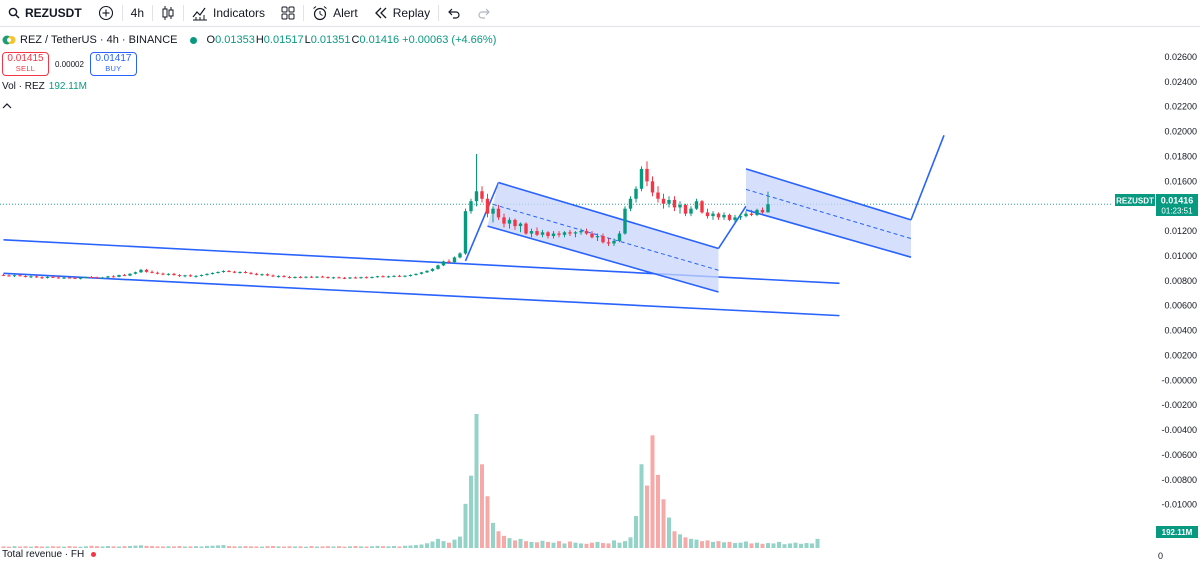 Image resolution: width=1200 pixels, height=561 pixels. I want to click on alert-button: Alert, so click(335, 13).